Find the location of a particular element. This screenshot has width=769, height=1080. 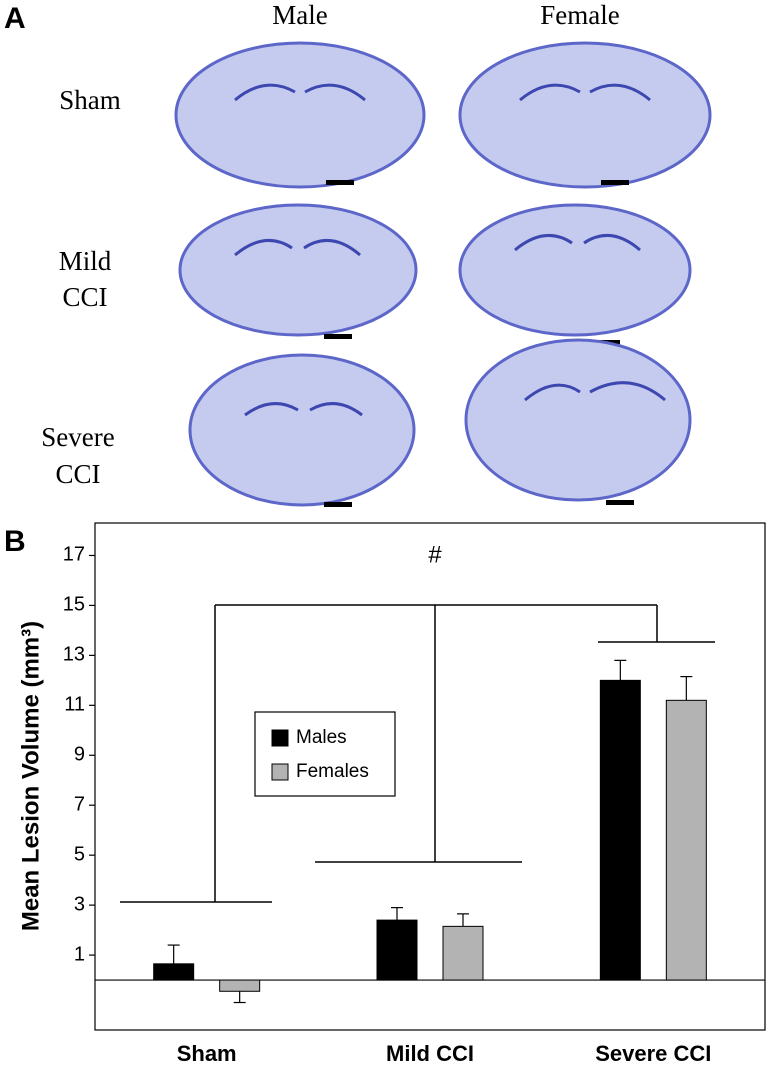

y-tick-label: 9 is located at coordinates (79, 755).